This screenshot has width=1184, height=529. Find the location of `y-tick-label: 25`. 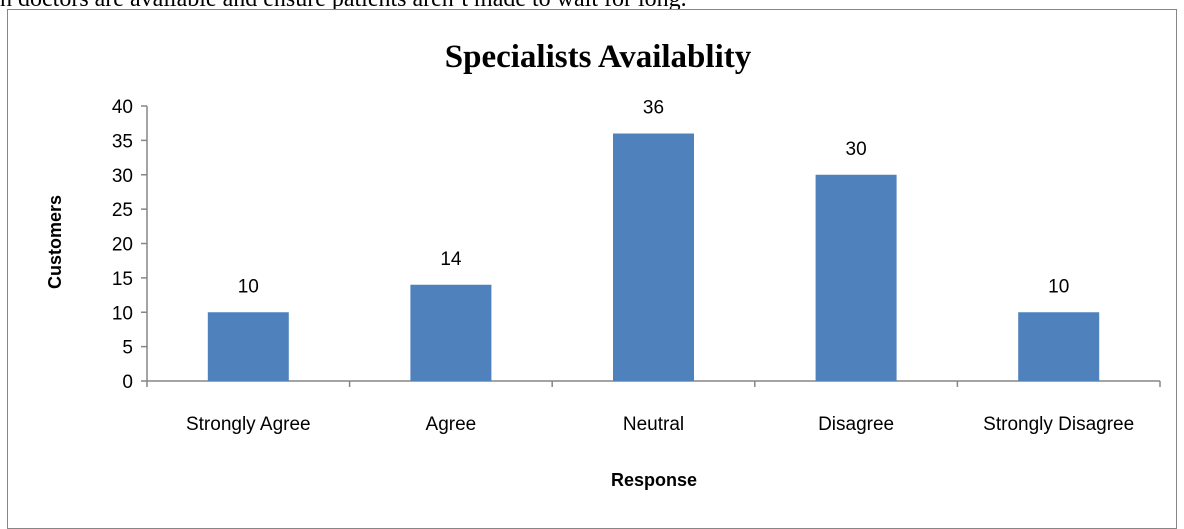

y-tick-label: 25 is located at coordinates (122, 210).